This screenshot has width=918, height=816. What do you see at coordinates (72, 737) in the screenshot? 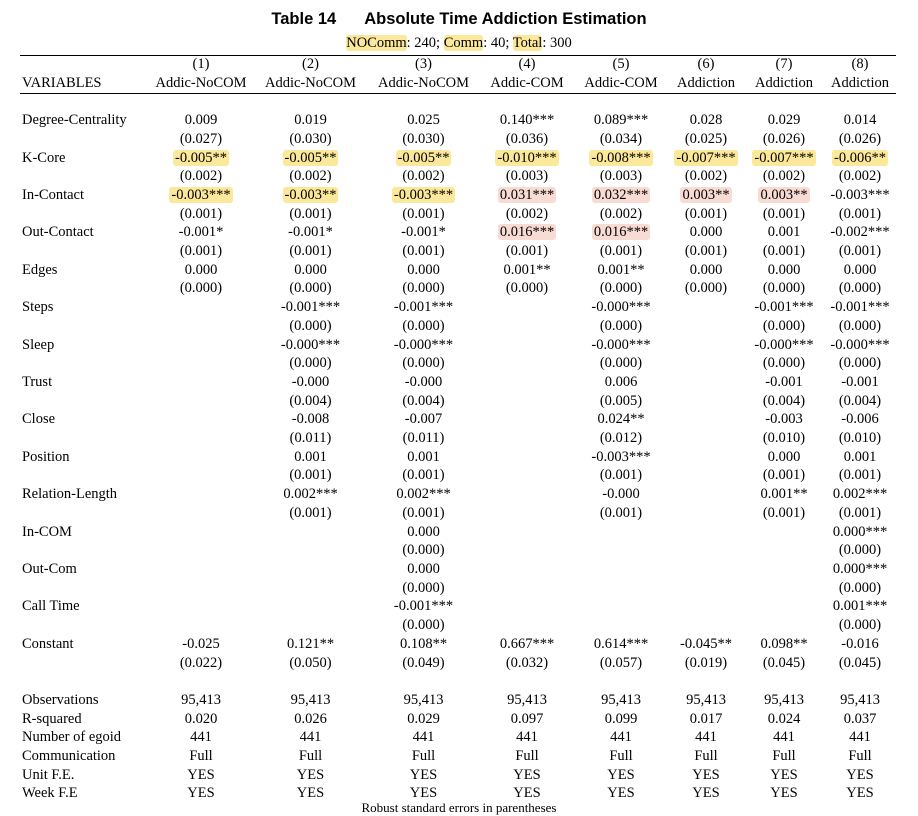
I see `stat-name: Number of egoid` at bounding box center [72, 737].